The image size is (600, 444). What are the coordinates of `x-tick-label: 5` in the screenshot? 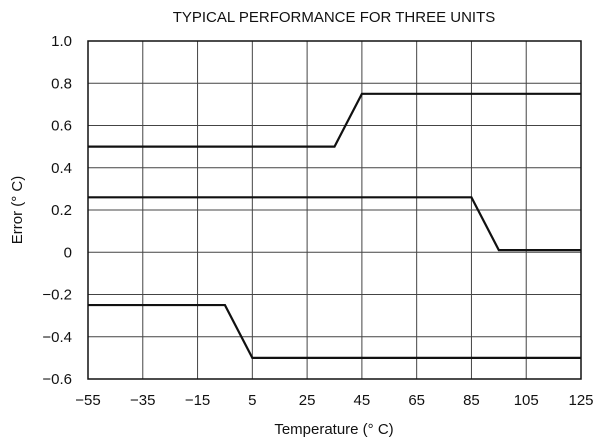 It's located at (252, 400).